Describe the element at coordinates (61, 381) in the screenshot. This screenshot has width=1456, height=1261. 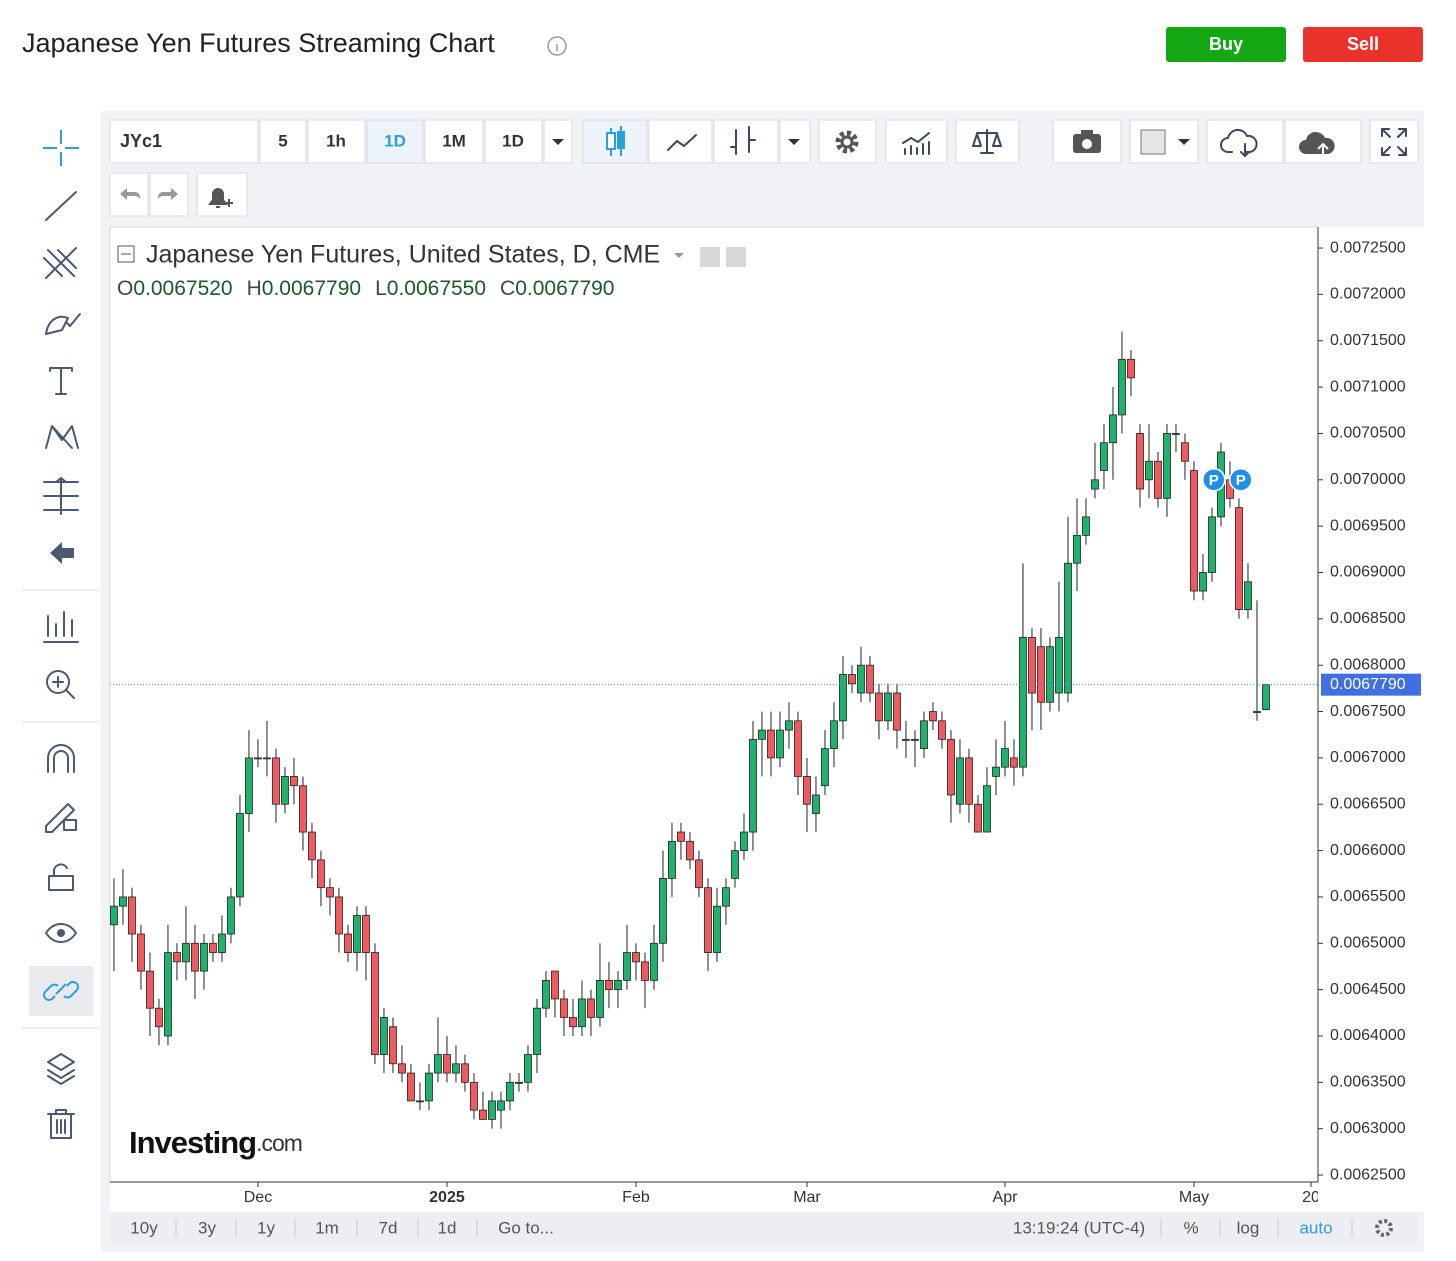
I see `text-tool` at that location.